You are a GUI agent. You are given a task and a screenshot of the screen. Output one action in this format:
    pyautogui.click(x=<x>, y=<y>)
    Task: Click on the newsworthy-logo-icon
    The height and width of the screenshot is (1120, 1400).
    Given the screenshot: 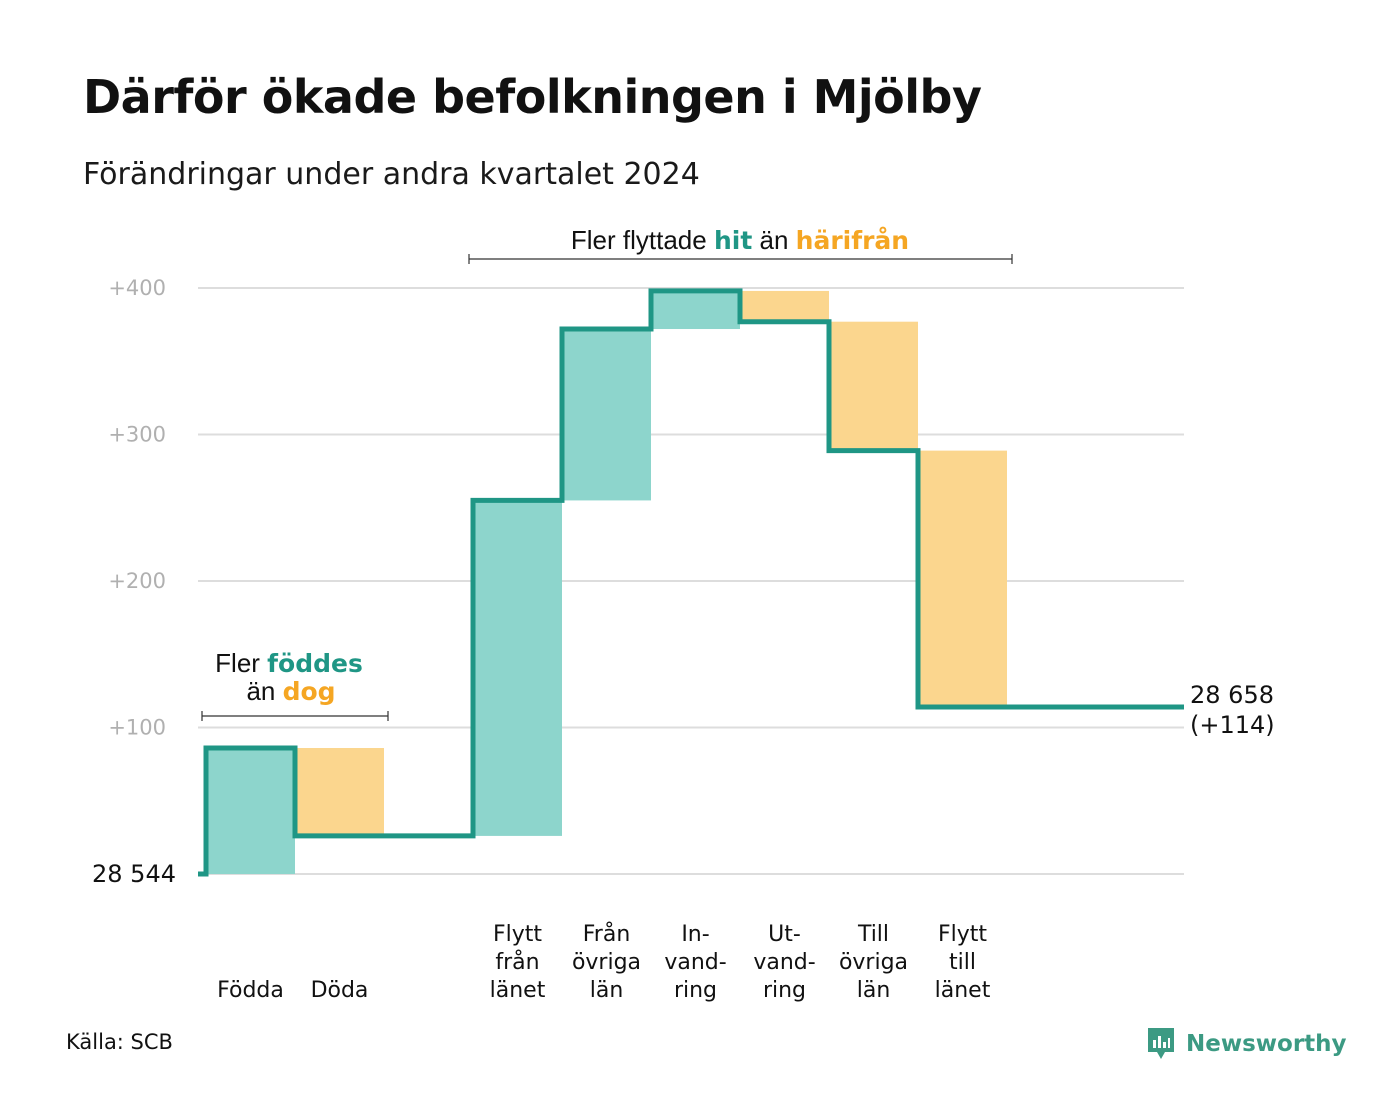 What is the action you would take?
    pyautogui.click(x=1161, y=1043)
    